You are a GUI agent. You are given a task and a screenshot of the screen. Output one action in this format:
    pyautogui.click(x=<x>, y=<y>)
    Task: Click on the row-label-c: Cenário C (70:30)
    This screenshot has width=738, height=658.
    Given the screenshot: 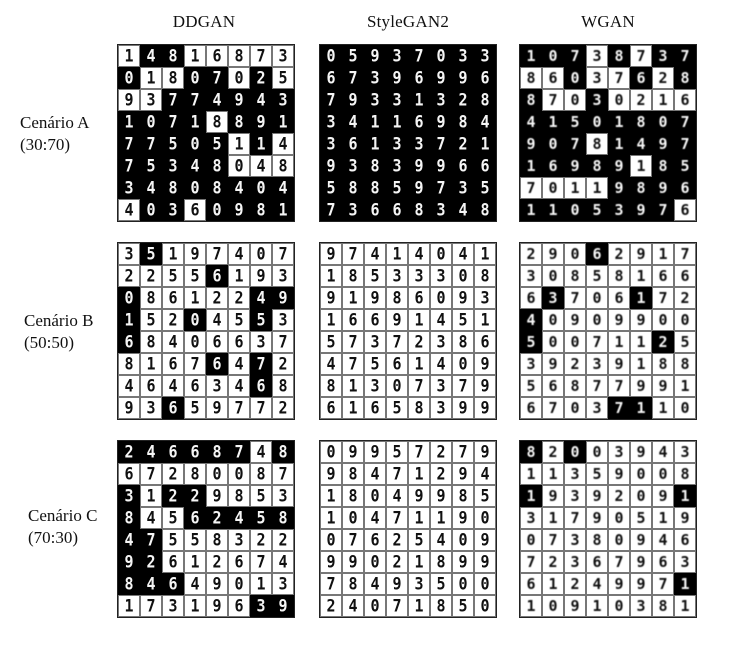 What is the action you would take?
    pyautogui.click(x=62, y=527)
    